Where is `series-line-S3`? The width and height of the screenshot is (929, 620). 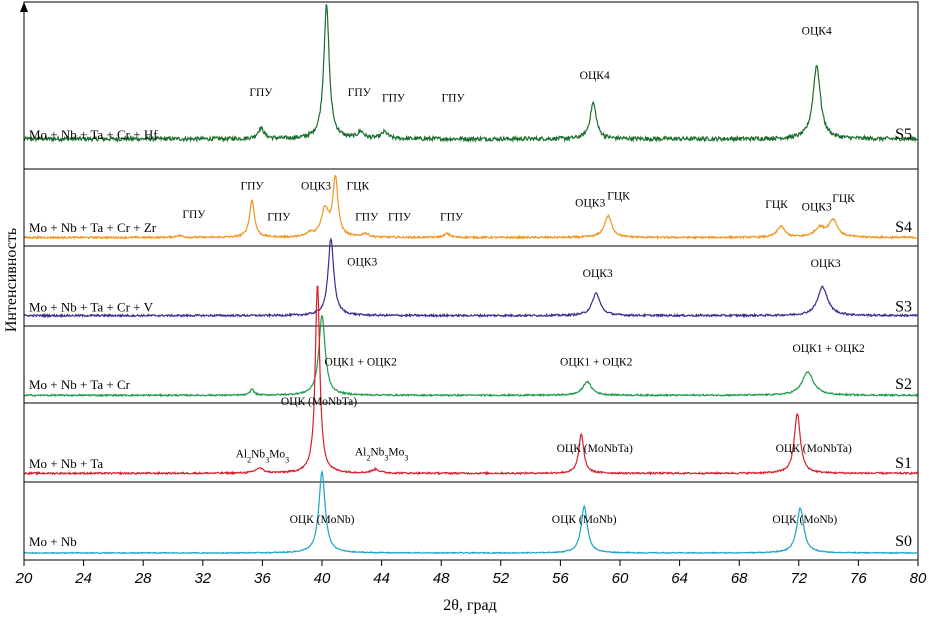 series-line-S3 is located at coordinates (471, 278).